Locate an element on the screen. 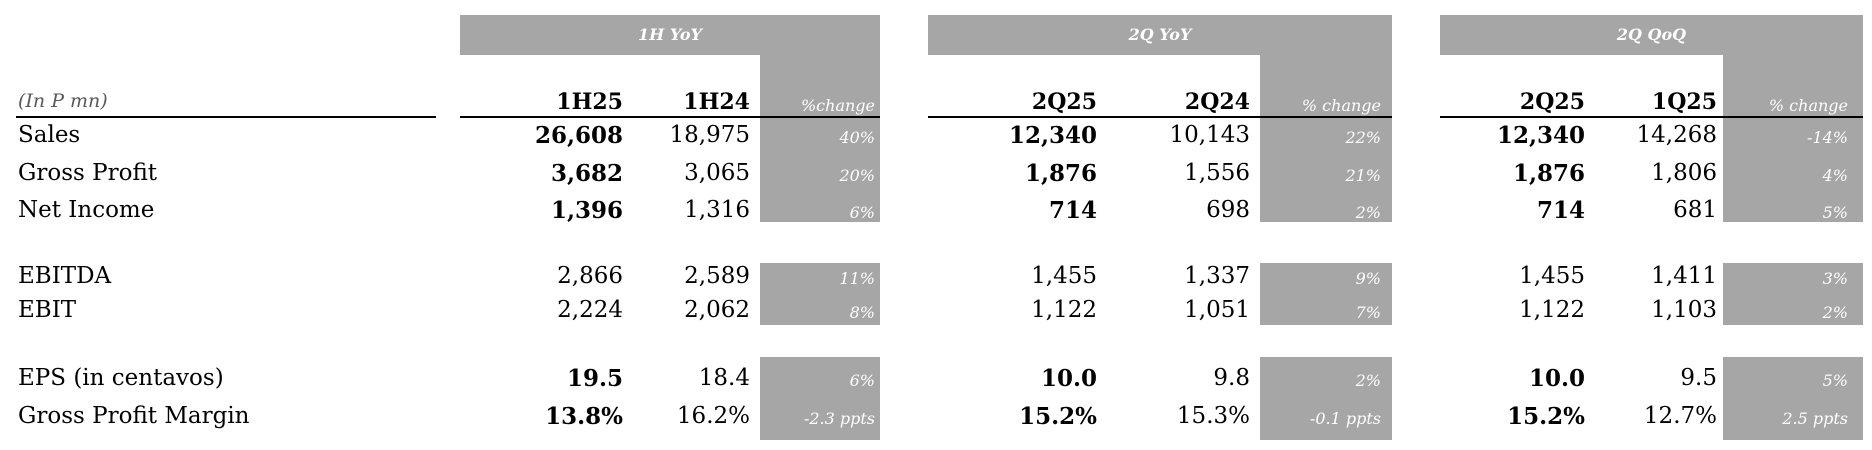 The image size is (1872, 450). change-value: 21% is located at coordinates (1363, 175).